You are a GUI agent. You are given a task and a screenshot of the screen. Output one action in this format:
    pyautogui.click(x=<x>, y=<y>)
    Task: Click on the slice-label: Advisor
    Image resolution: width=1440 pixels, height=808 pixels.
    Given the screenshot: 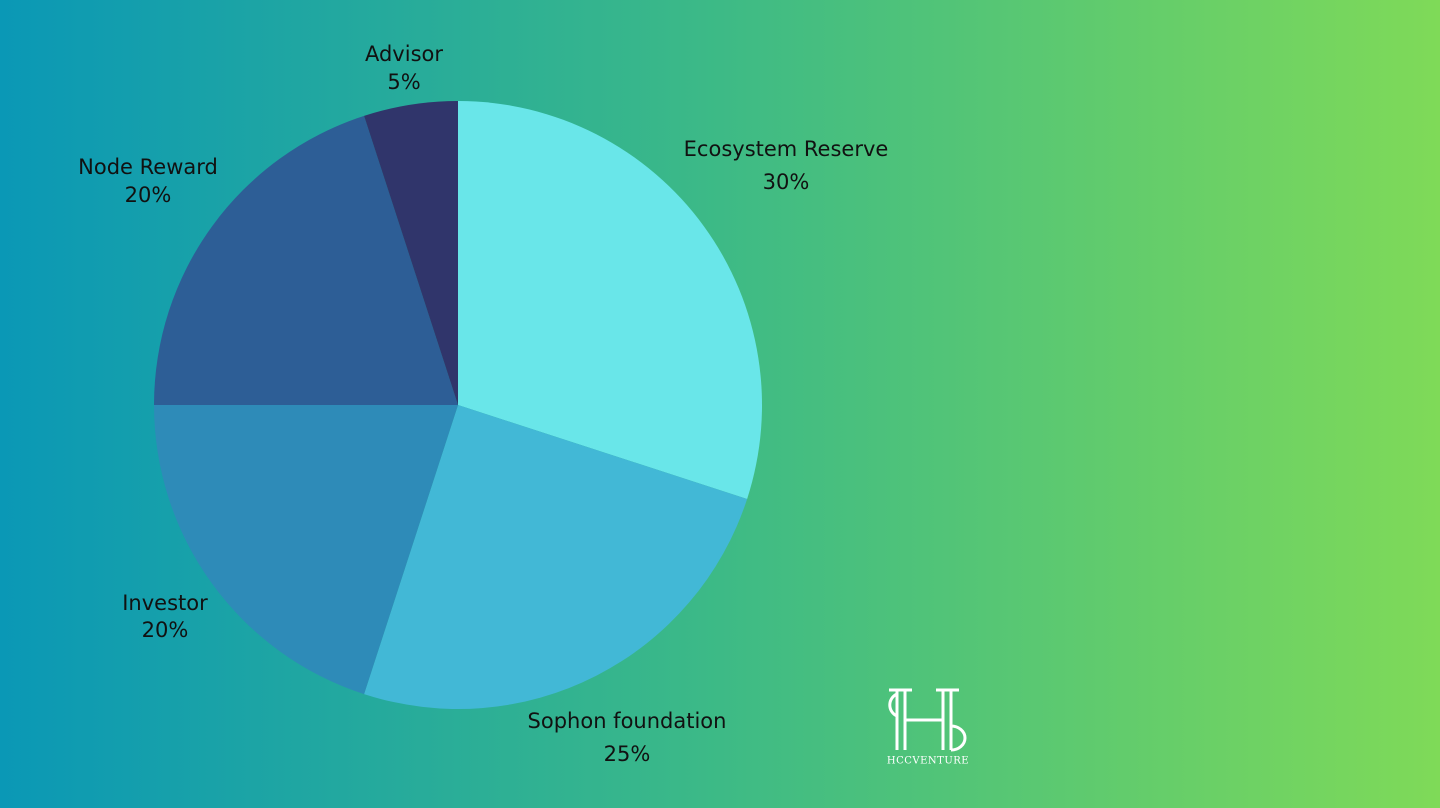 What is the action you would take?
    pyautogui.click(x=404, y=54)
    